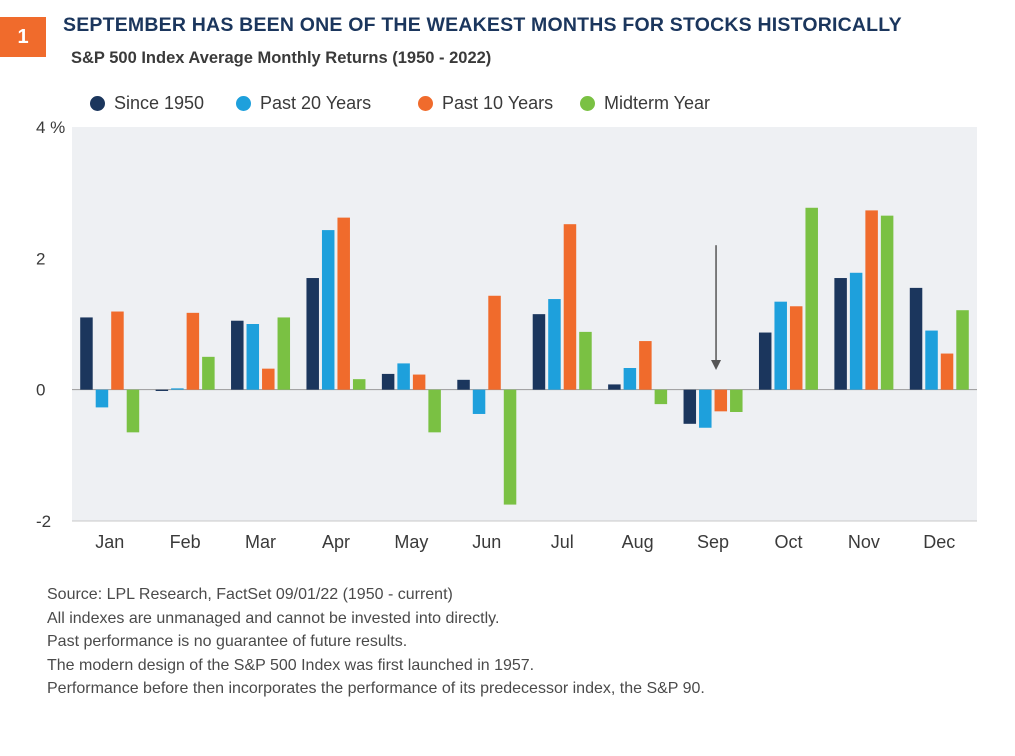 The image size is (1015, 756). I want to click on bar-mar-midterm-year, so click(284, 353).